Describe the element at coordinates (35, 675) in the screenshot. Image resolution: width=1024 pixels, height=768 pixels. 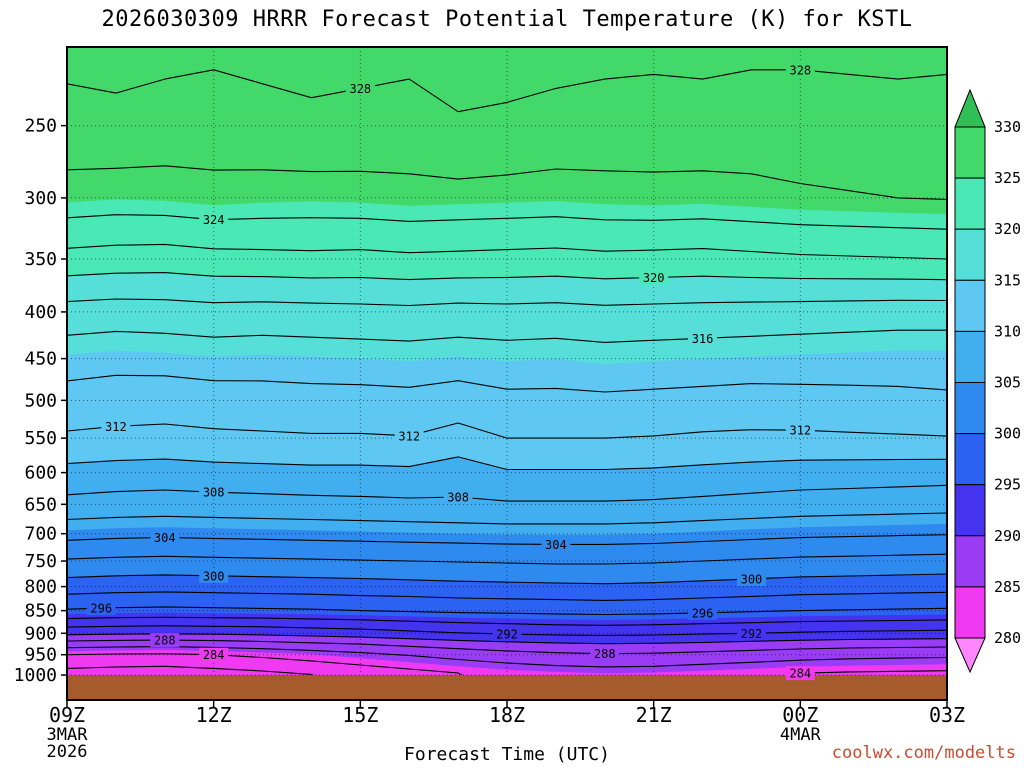
I see `y-tick-label: 1000` at that location.